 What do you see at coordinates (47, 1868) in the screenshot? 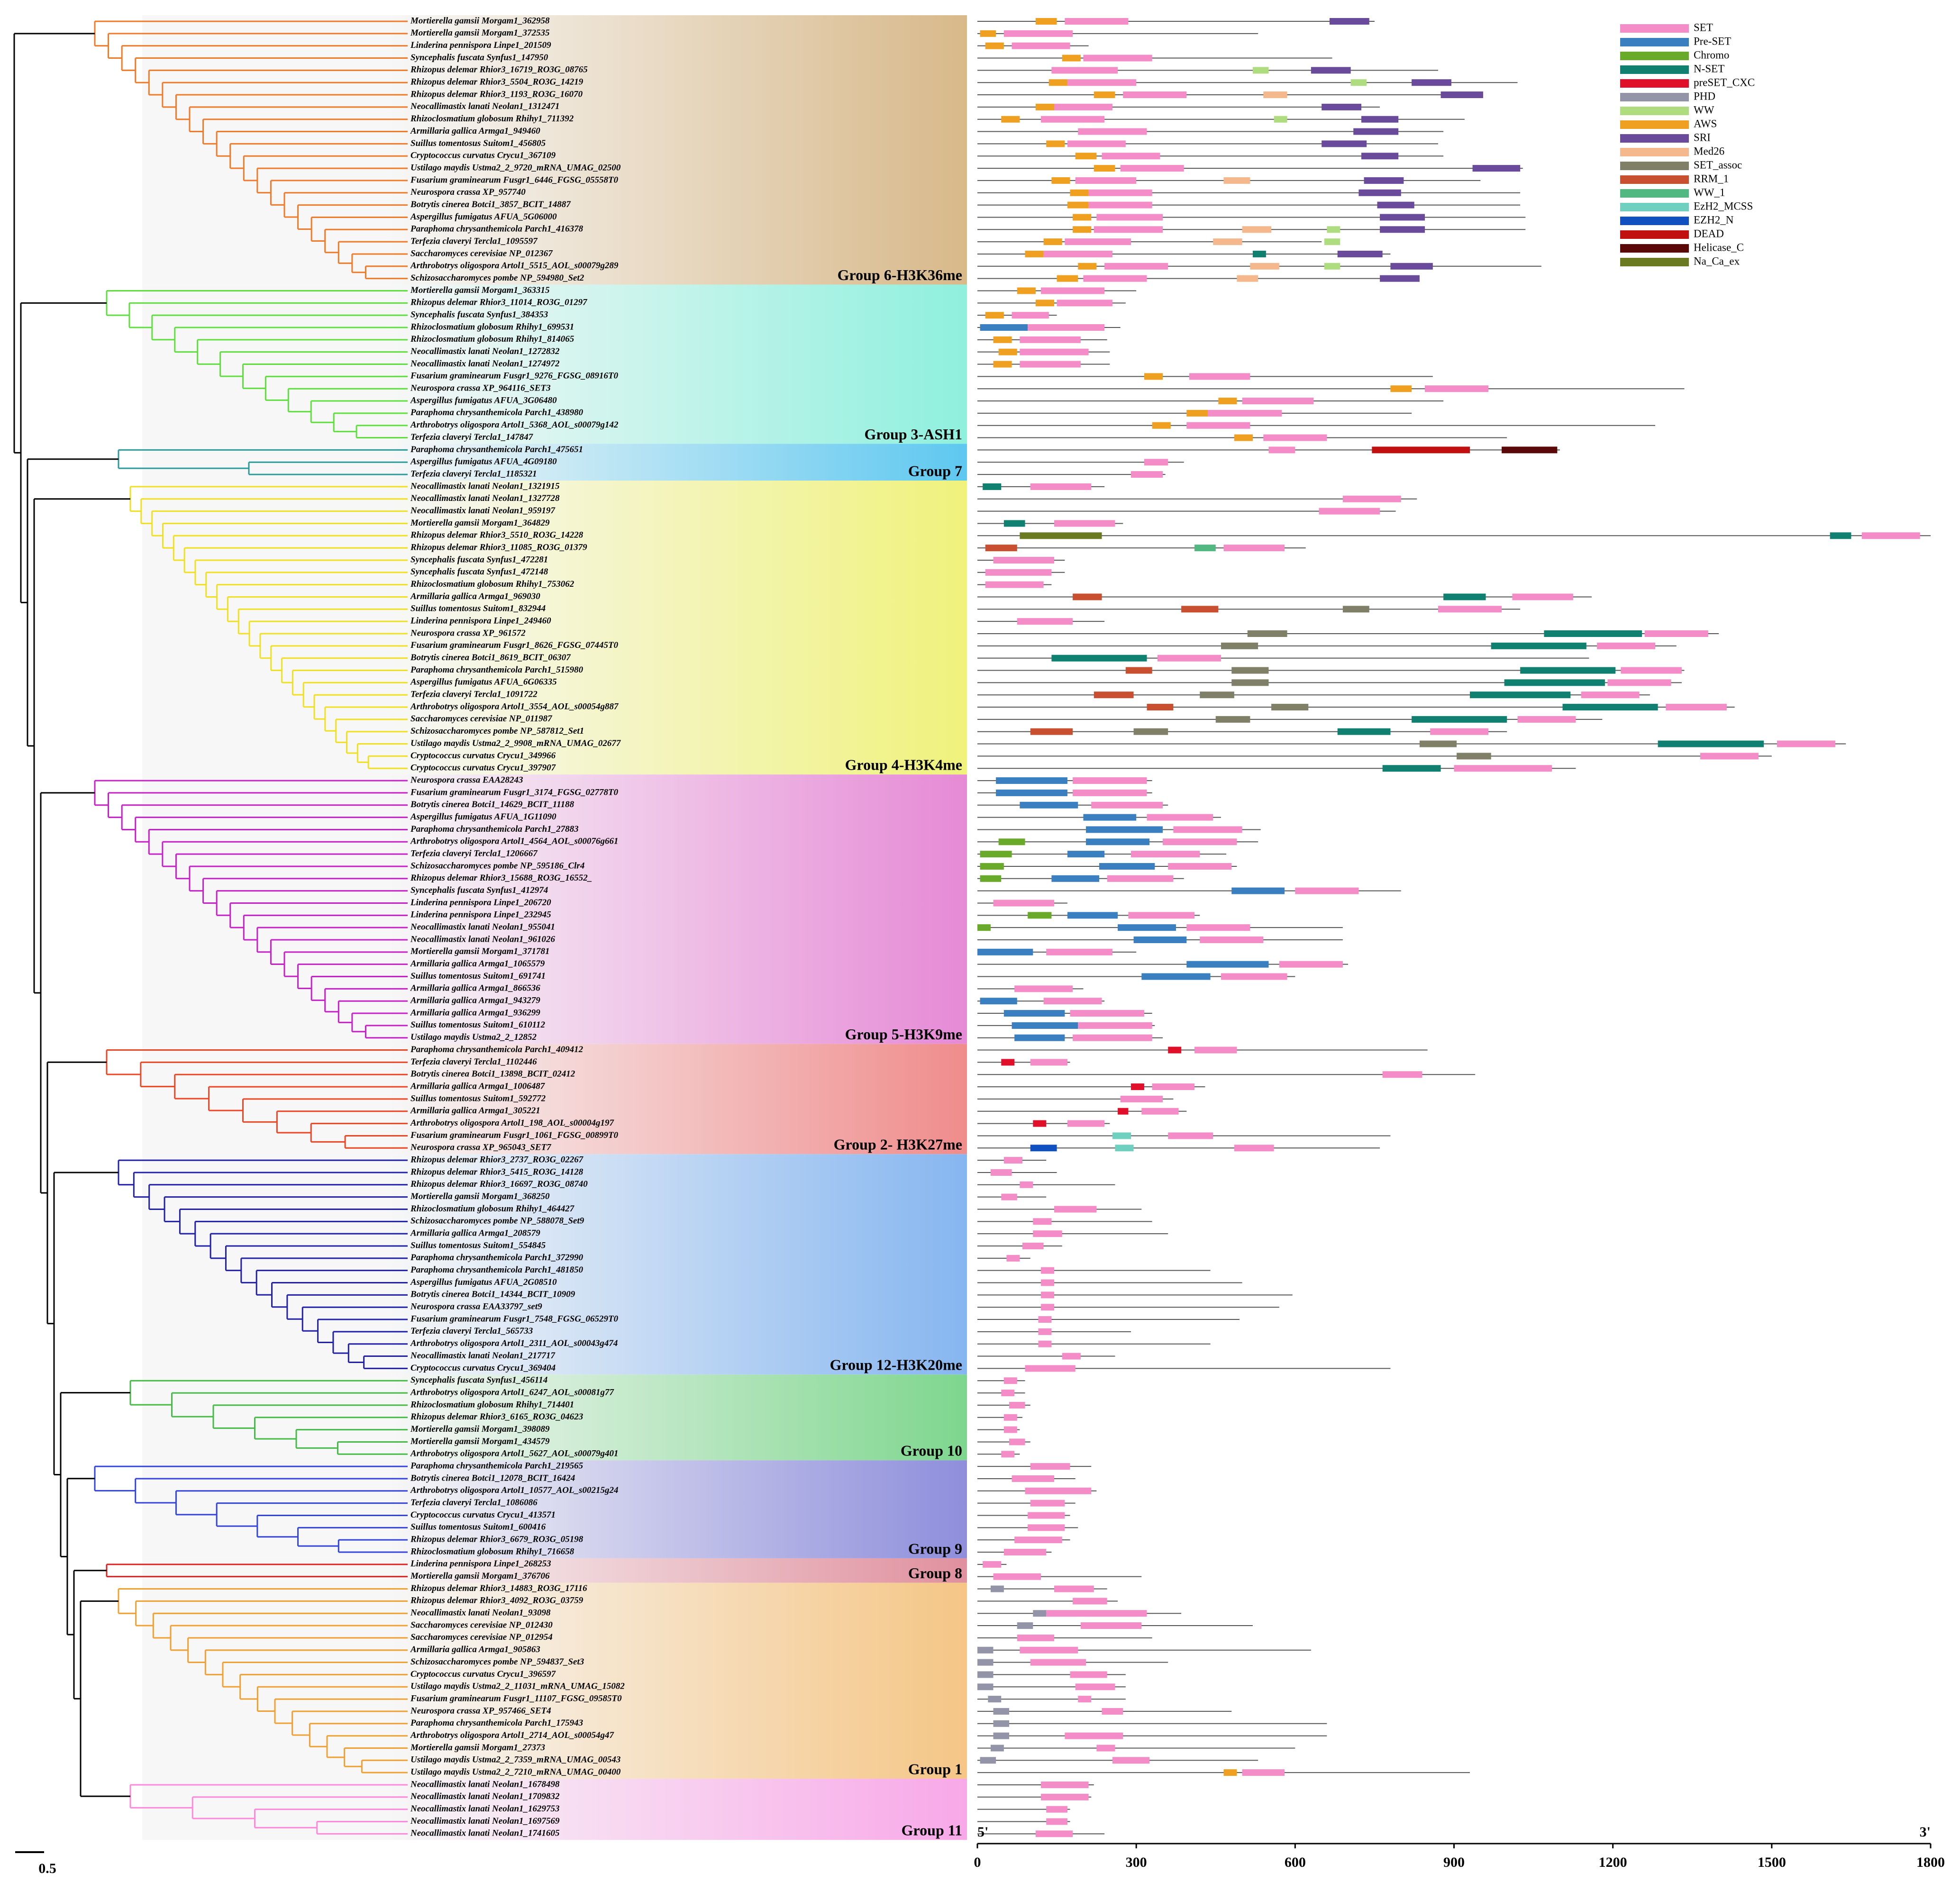
I see `scale-bar-label: 0.5` at bounding box center [47, 1868].